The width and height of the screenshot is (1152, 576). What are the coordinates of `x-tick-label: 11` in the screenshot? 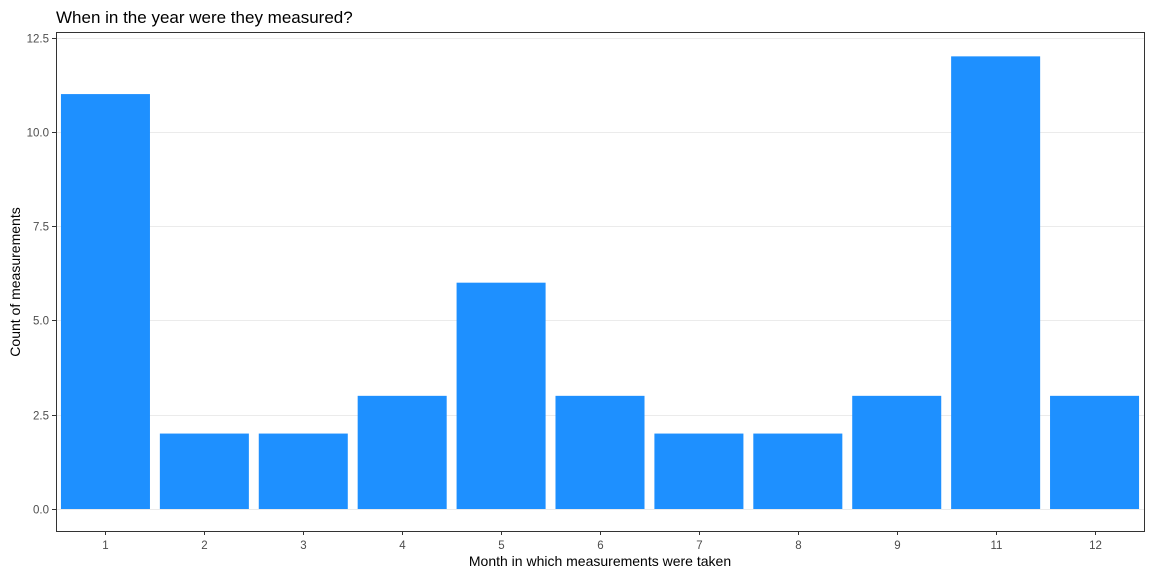 It's located at (997, 546).